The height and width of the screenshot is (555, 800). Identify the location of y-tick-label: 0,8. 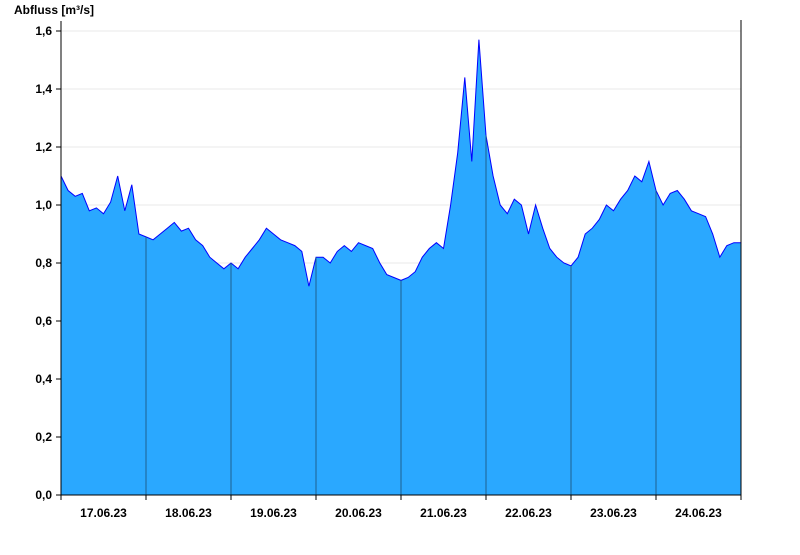
(43, 263).